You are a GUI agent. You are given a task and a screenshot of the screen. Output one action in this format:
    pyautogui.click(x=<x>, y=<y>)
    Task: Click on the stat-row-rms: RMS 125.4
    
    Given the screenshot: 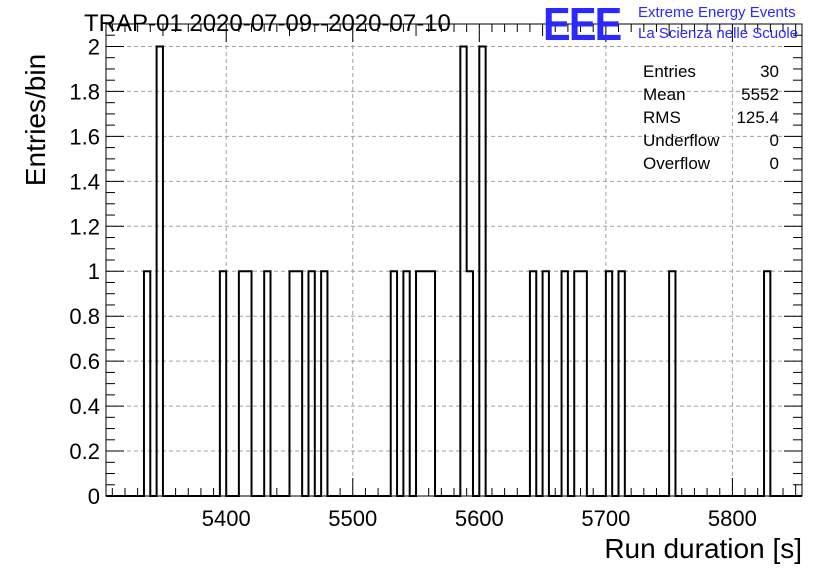 What is the action you would take?
    pyautogui.click(x=711, y=117)
    